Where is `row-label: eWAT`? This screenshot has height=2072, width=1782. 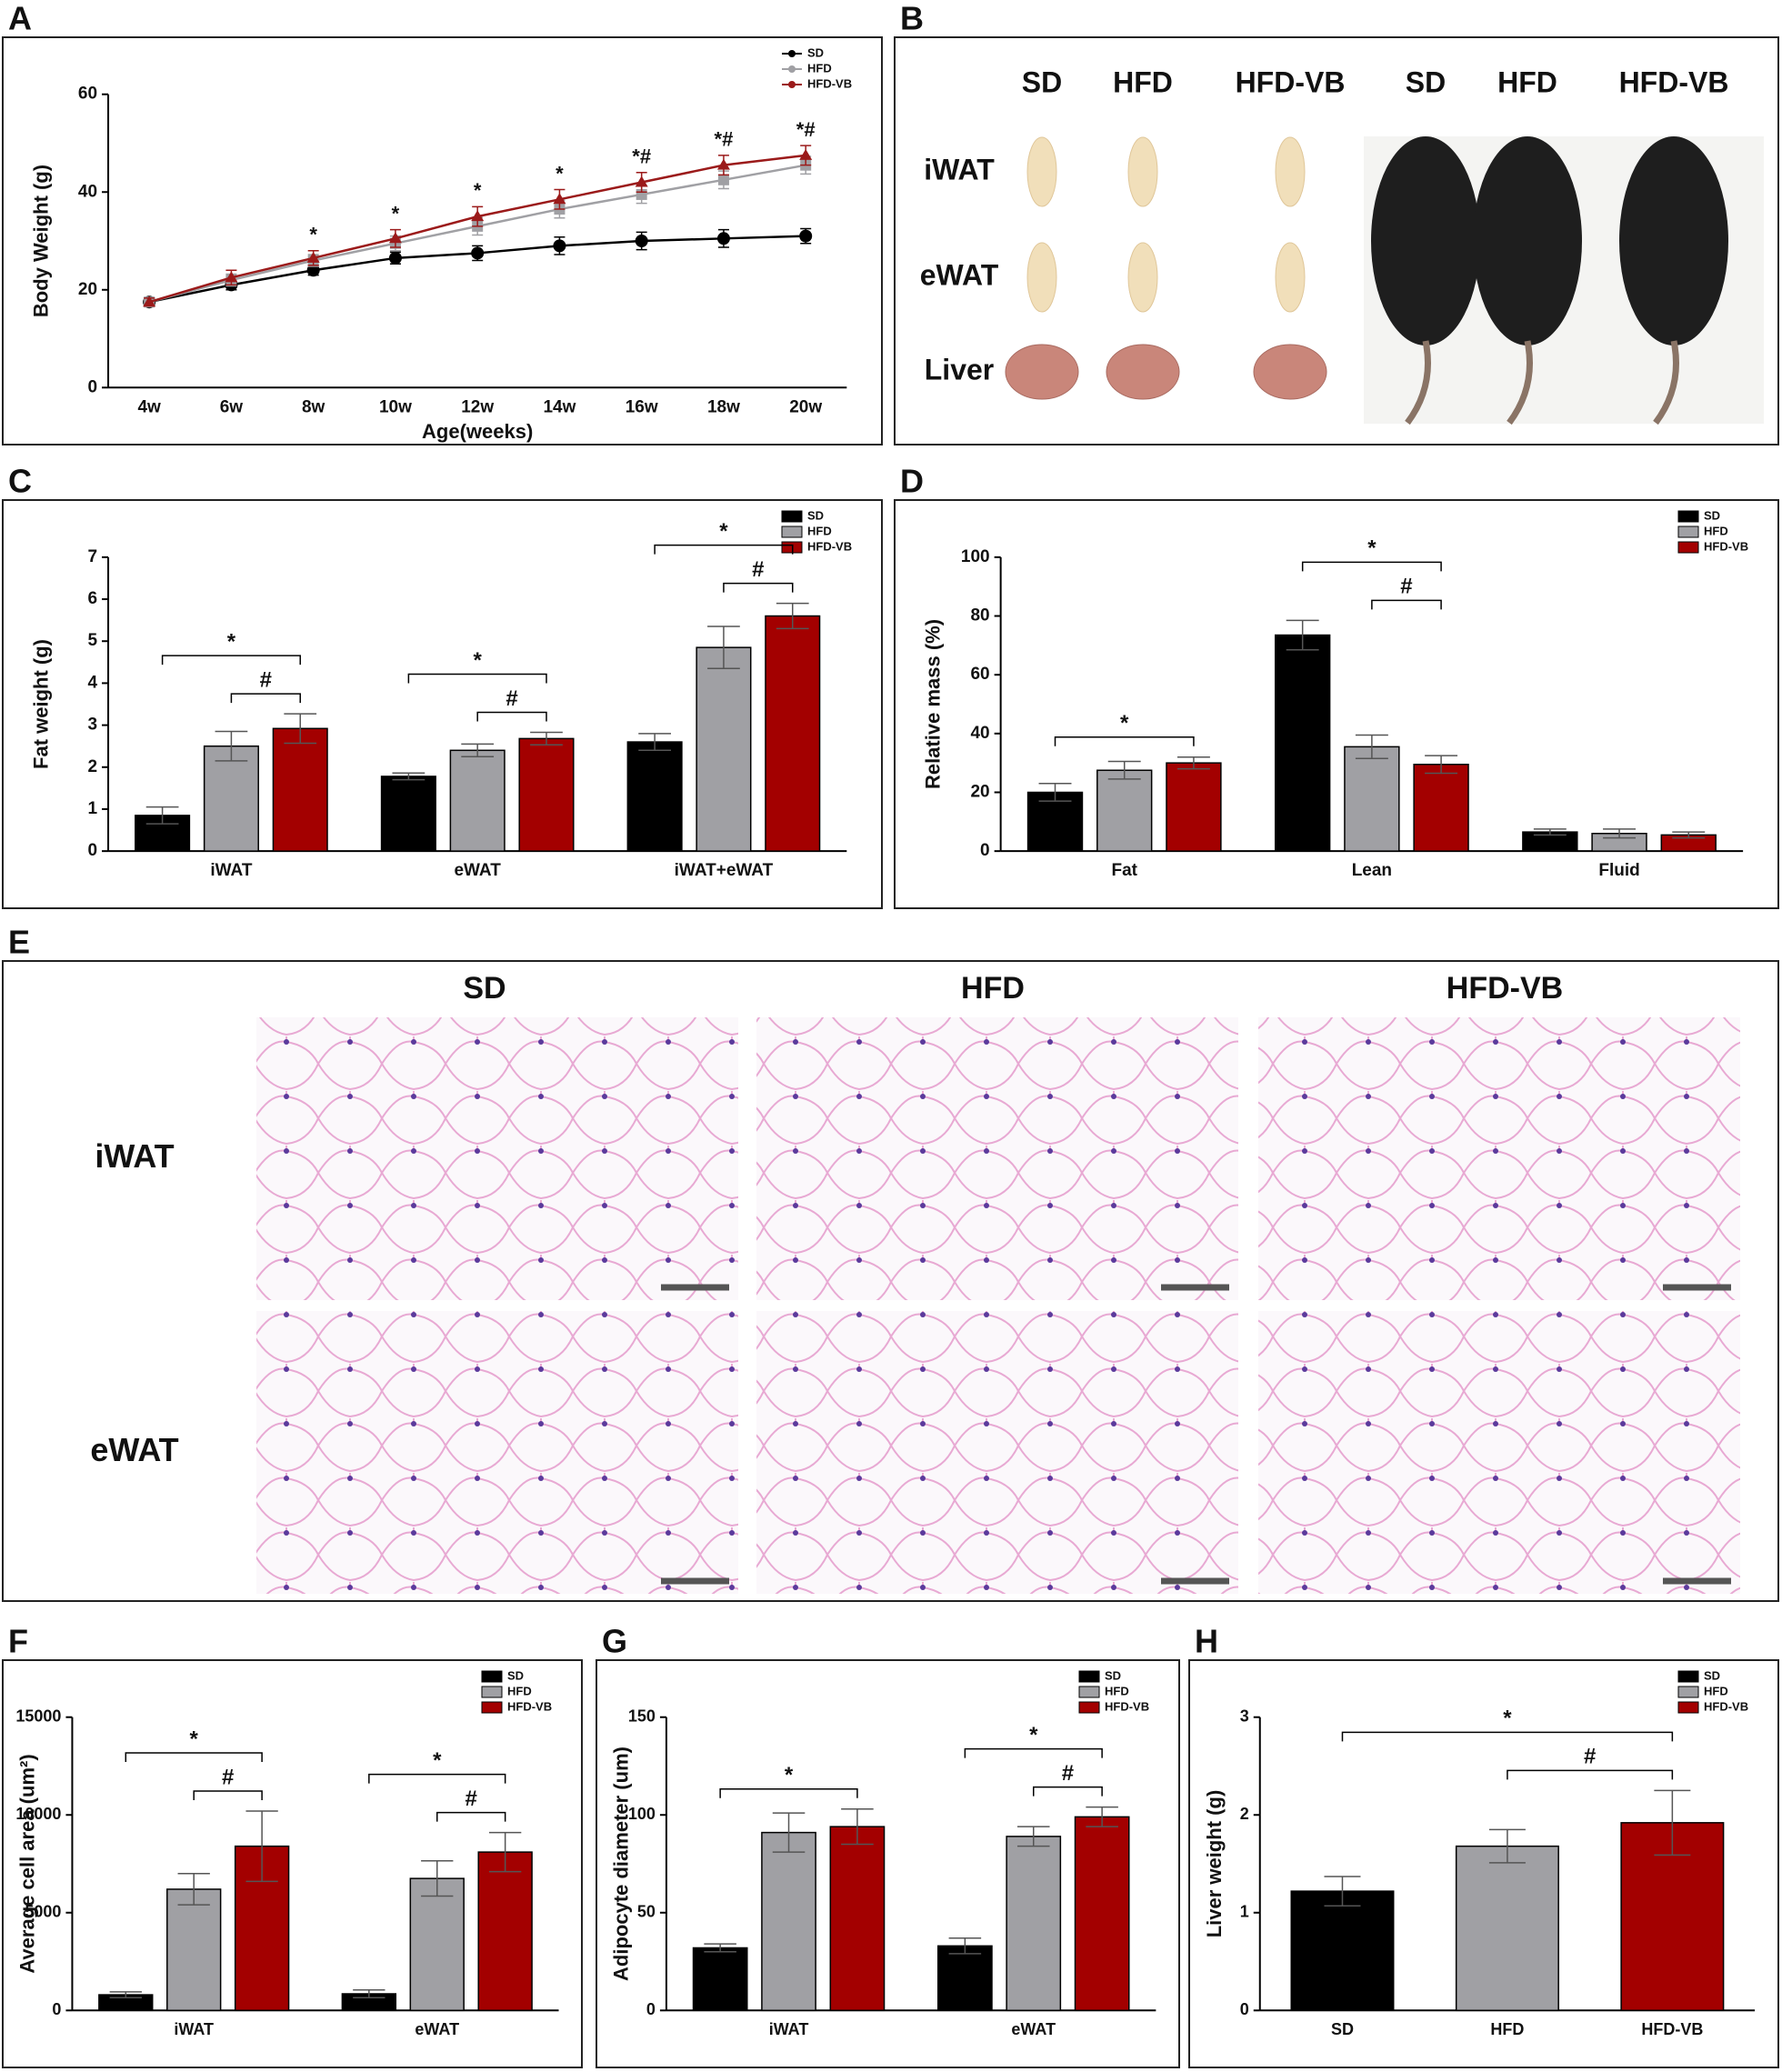
row-label: eWAT is located at coordinates (134, 1449).